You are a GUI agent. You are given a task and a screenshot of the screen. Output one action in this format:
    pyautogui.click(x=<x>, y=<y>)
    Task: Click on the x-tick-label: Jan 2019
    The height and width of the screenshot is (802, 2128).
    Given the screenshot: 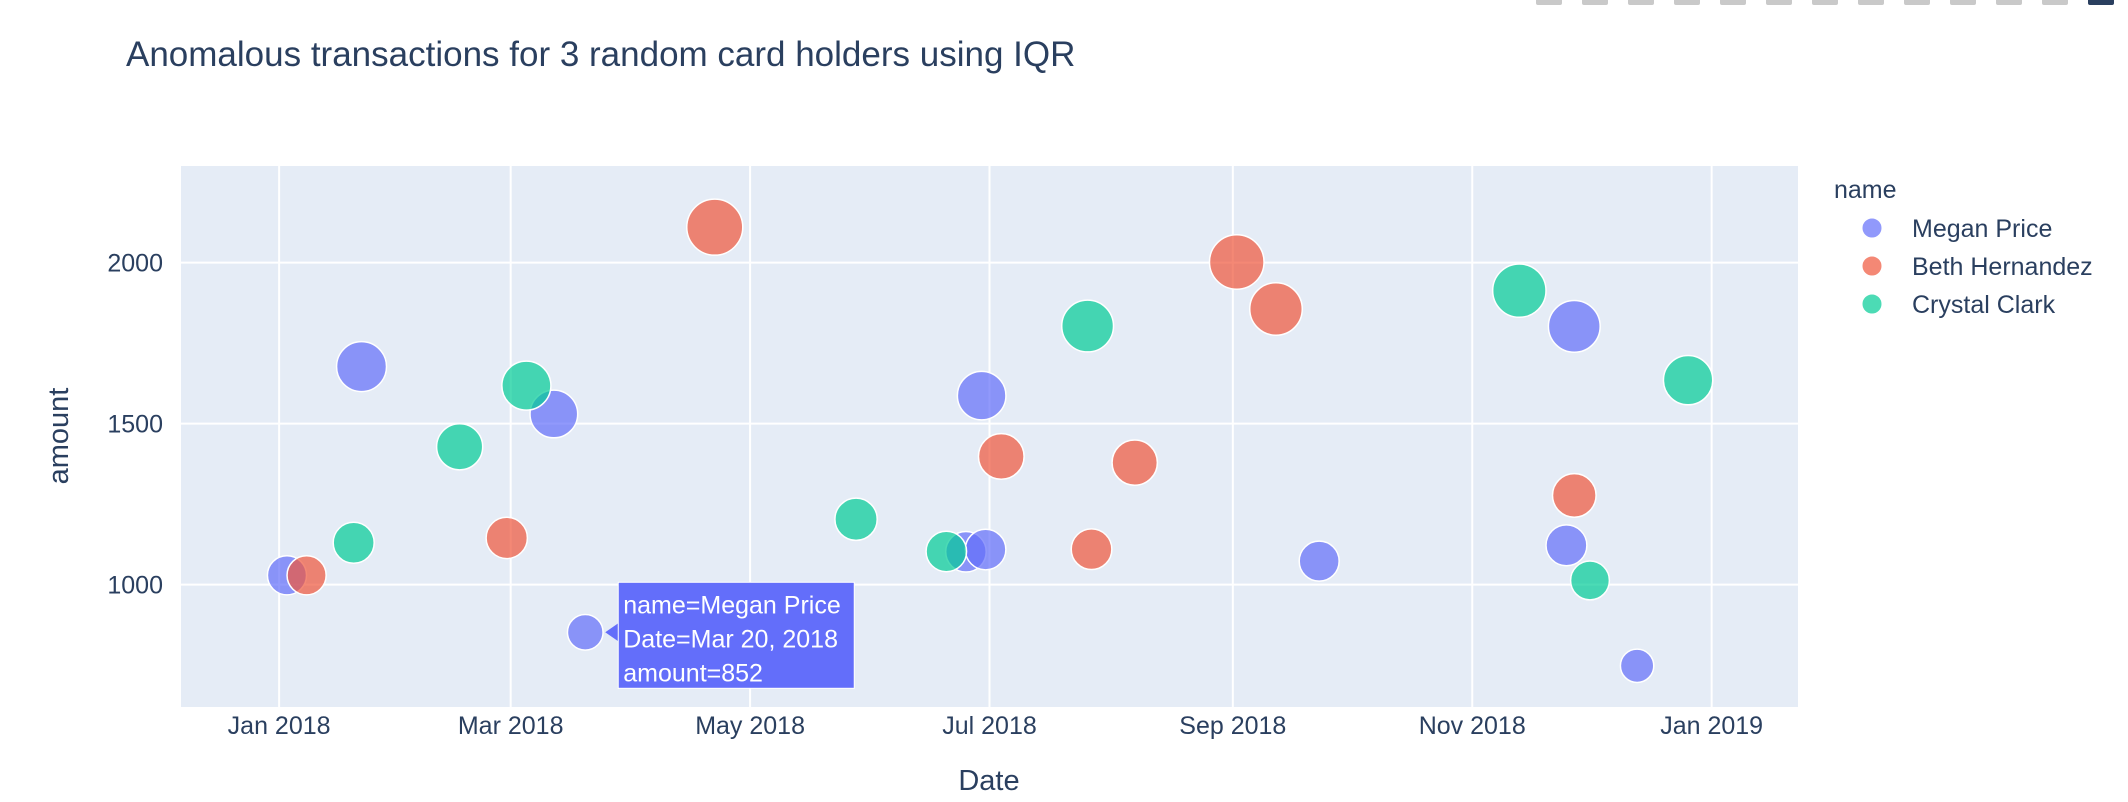 What is the action you would take?
    pyautogui.click(x=1711, y=726)
    